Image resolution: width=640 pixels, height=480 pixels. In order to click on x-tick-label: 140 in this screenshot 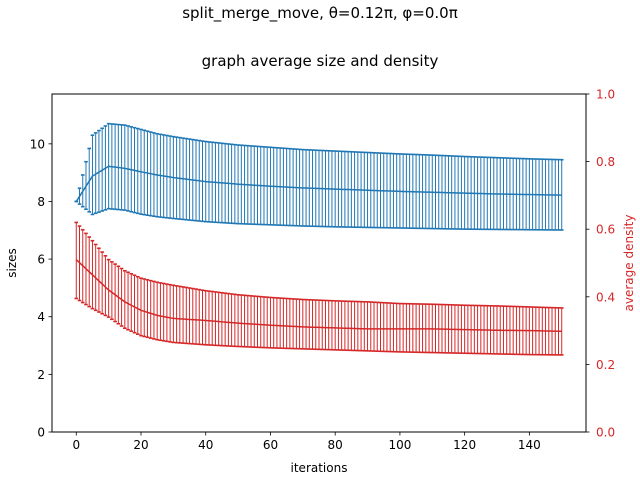, I will do `click(529, 445)`.